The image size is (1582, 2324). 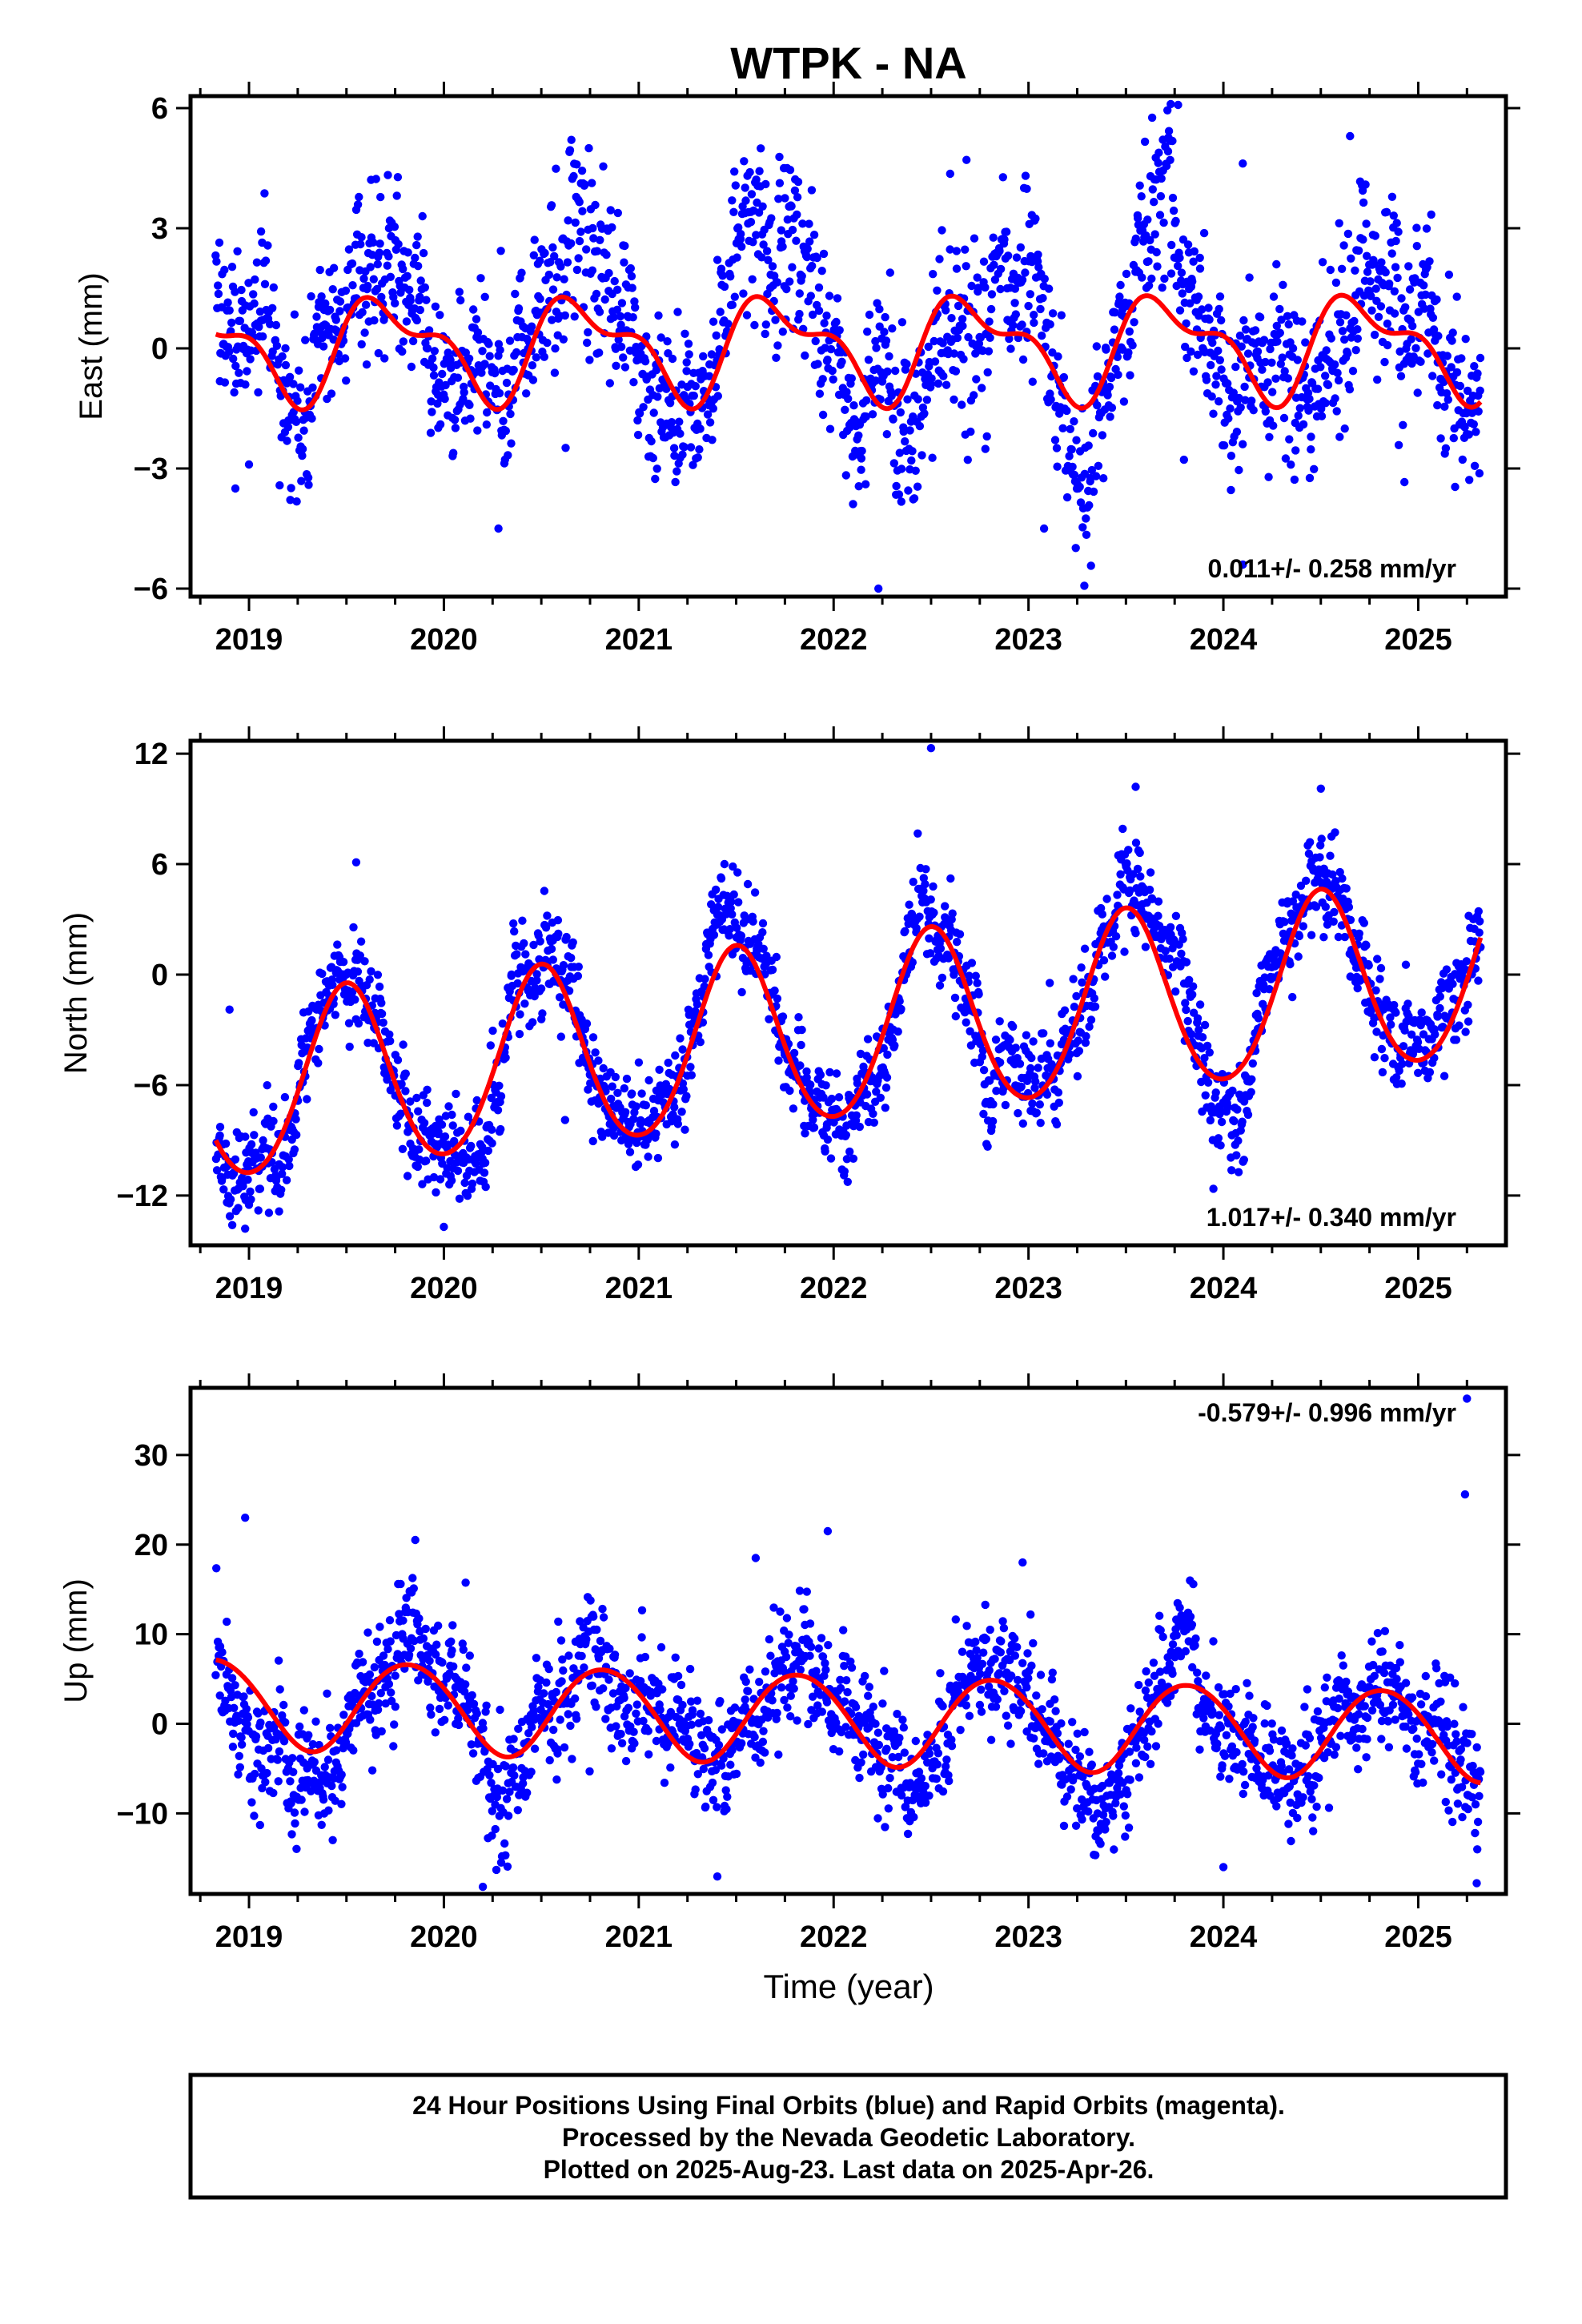 What do you see at coordinates (444, 640) in the screenshot?
I see `x-tick-label: 2020` at bounding box center [444, 640].